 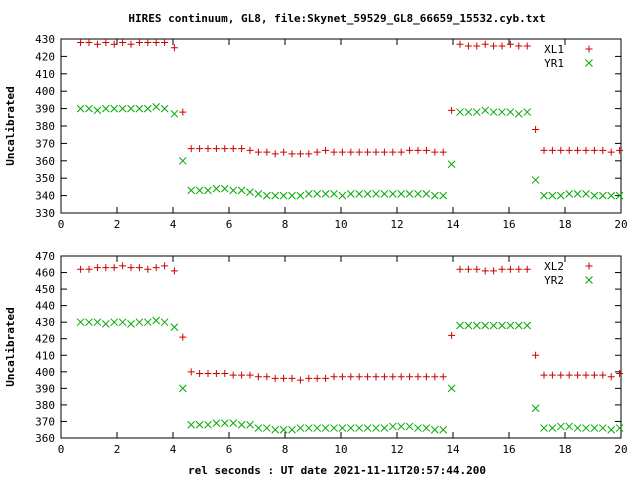 I want to click on x-tick-label: 18, so click(x=564, y=224).